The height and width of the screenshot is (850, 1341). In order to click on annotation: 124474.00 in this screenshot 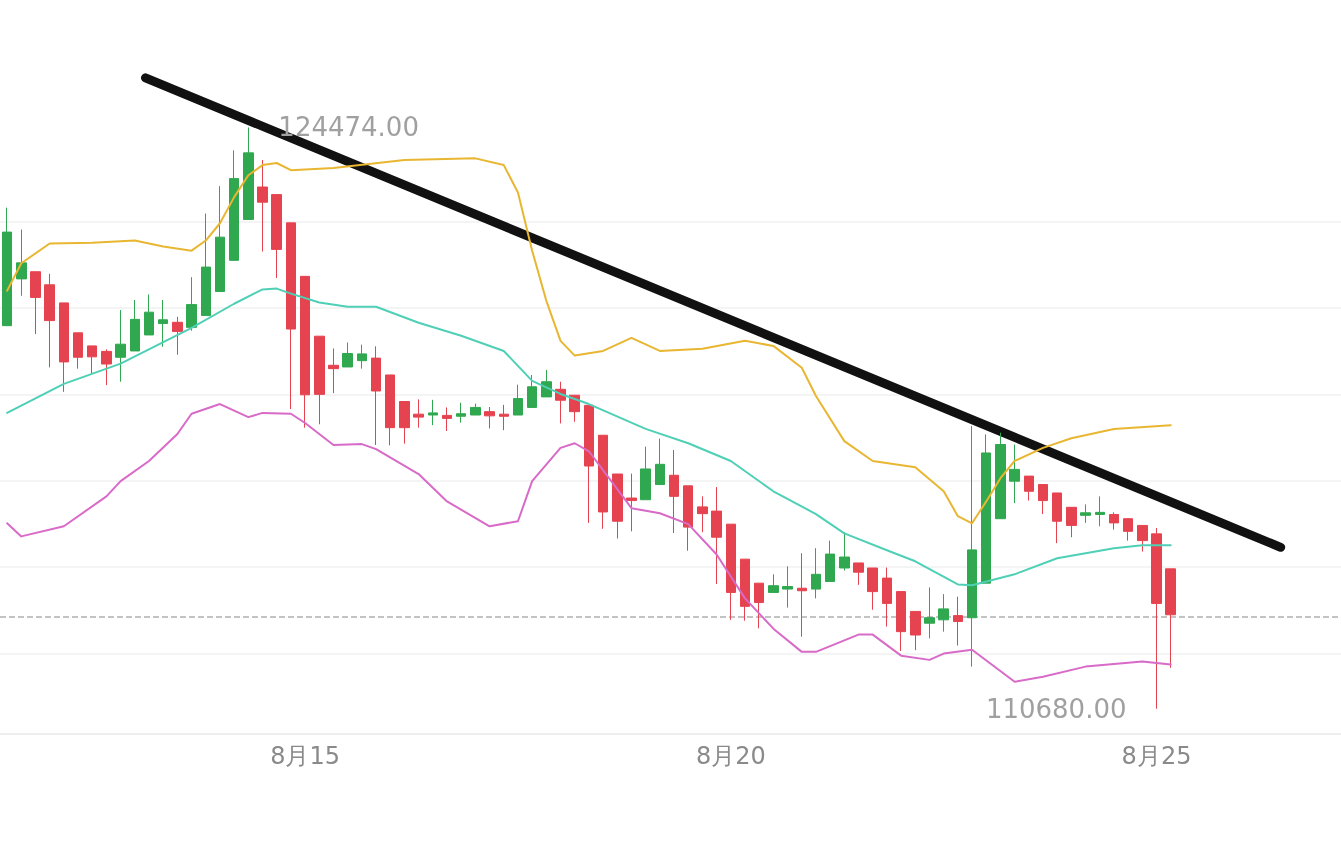, I will do `click(348, 127)`.